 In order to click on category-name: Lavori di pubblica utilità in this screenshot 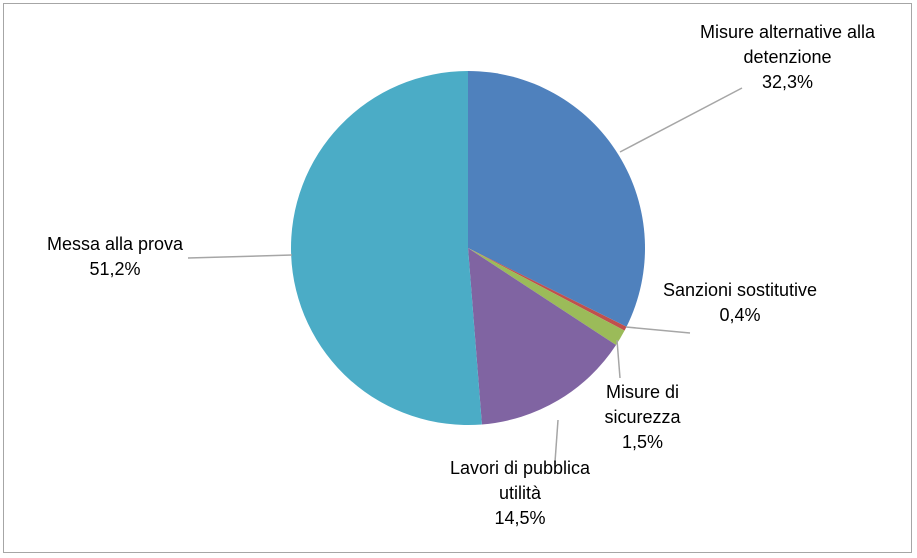, I will do `click(520, 480)`.